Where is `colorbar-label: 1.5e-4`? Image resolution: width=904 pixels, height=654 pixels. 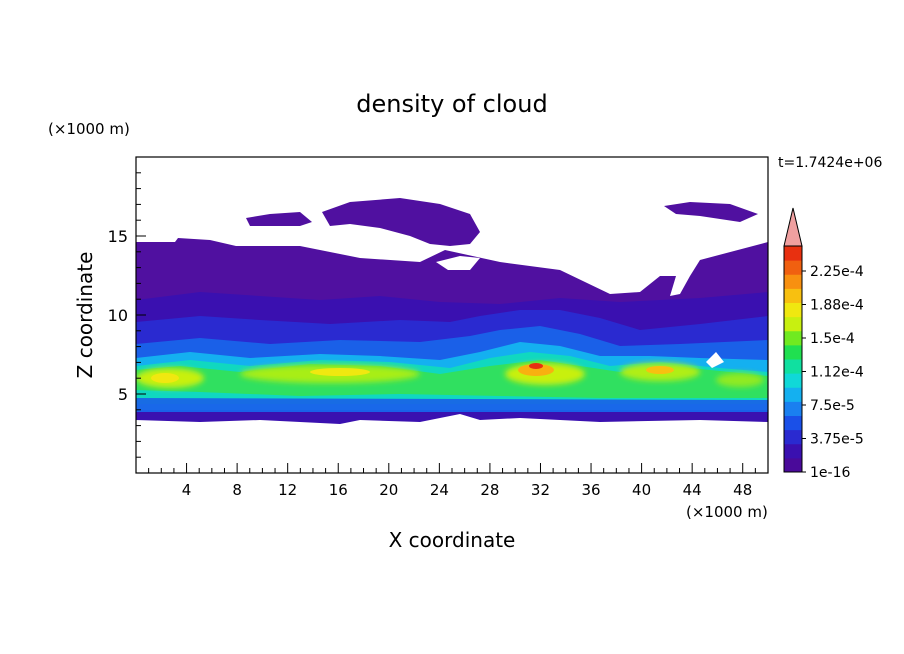 colorbar-label: 1.5e-4 is located at coordinates (832, 339).